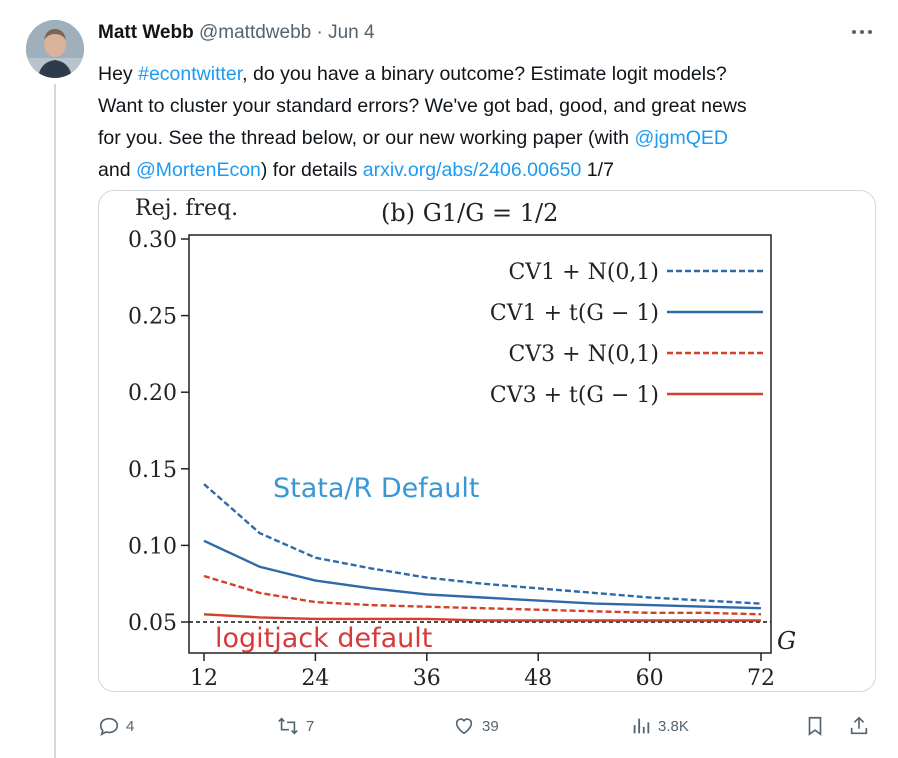 This screenshot has height=758, width=898. Describe the element at coordinates (152, 623) in the screenshot. I see `y-tick-label: 0.05` at that location.